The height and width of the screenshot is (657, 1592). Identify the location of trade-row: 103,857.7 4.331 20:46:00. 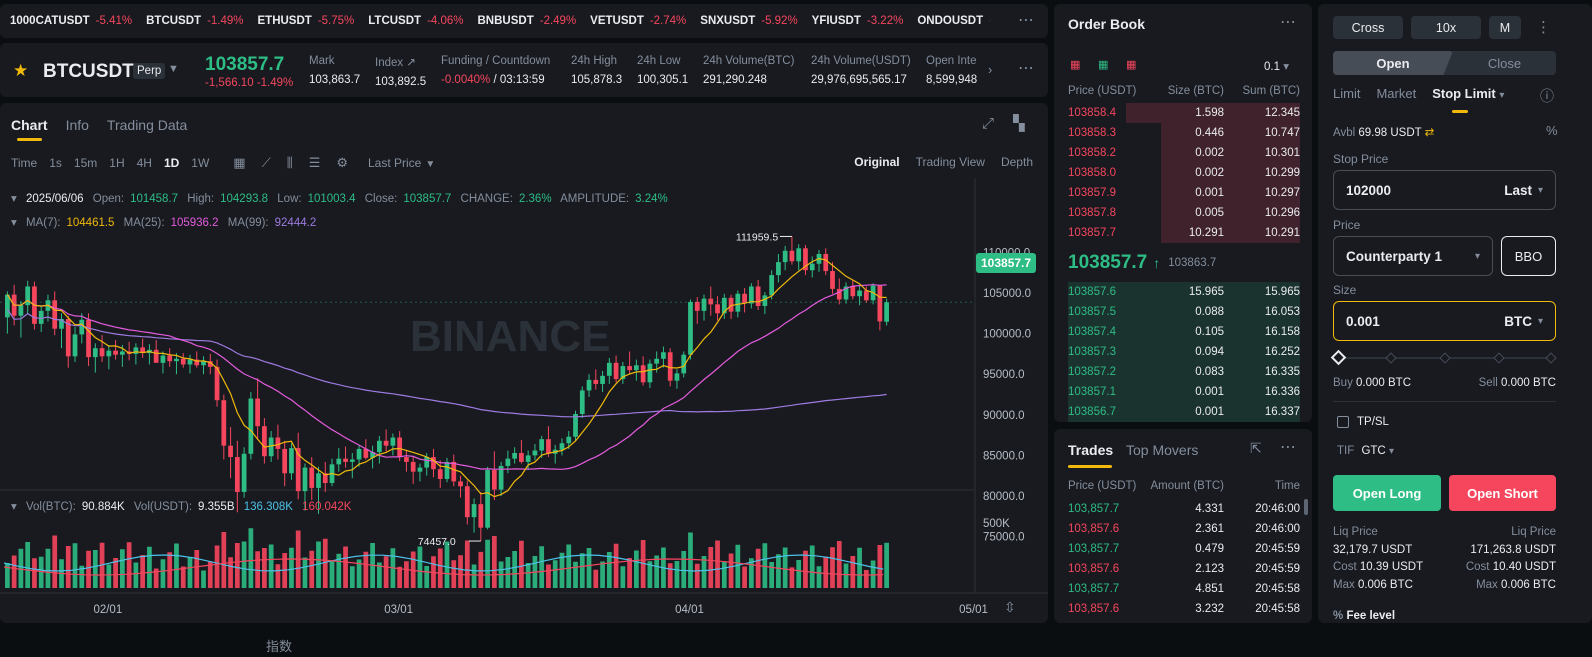
(1184, 509).